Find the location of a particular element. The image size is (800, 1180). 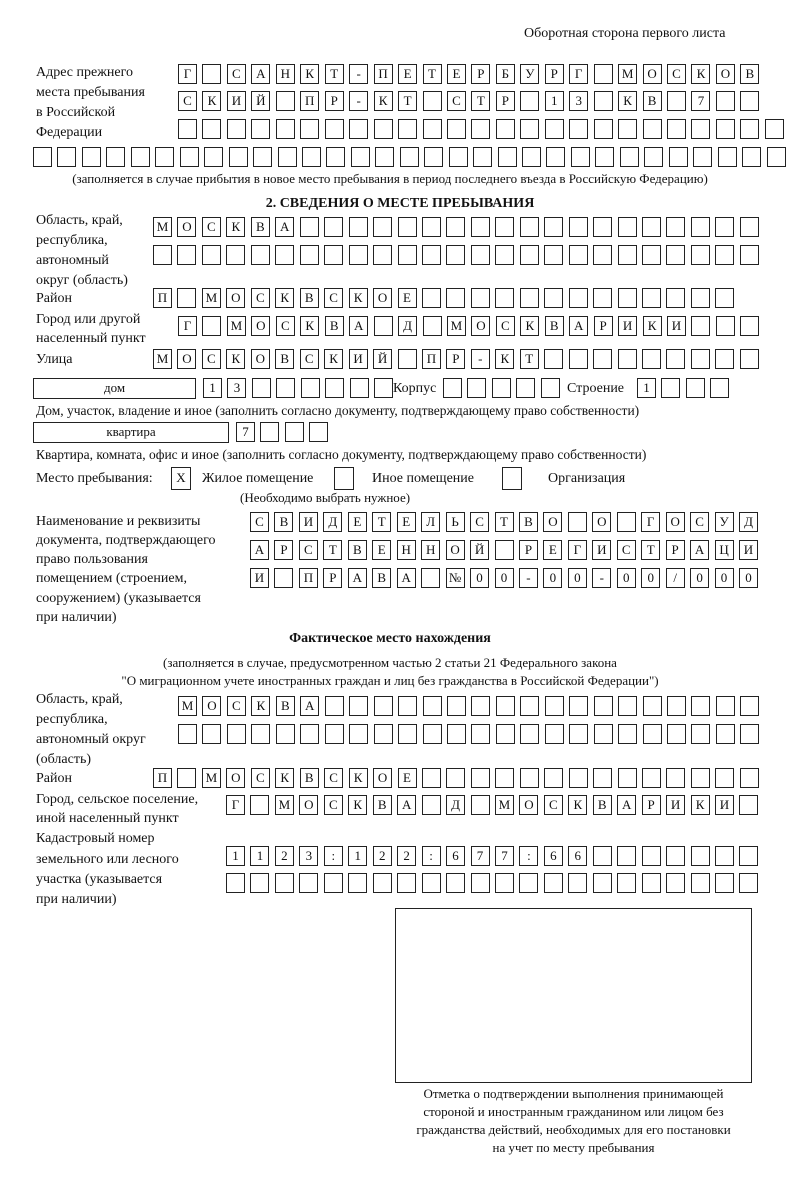

char-cell: 1 is located at coordinates (260, 856).